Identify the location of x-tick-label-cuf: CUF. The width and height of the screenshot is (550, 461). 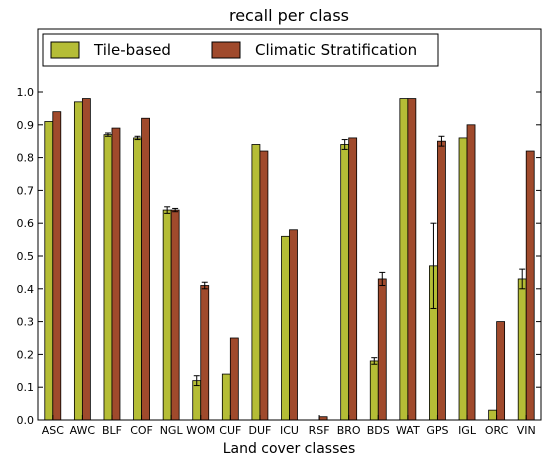
(230, 430).